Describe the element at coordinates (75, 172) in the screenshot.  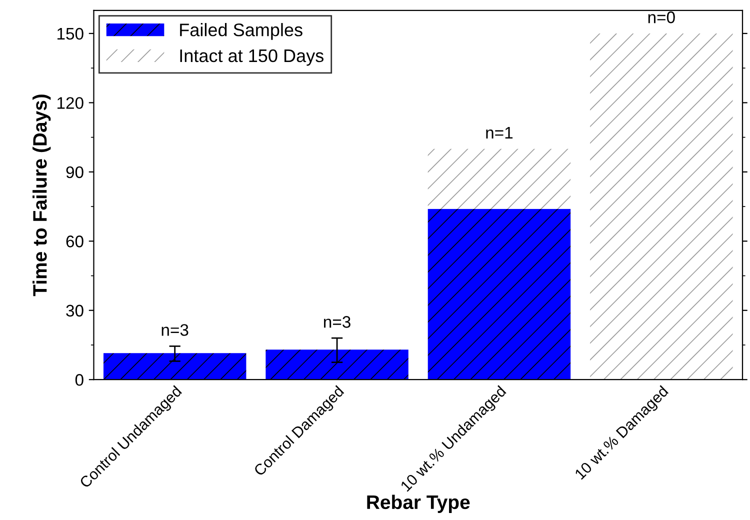
I see `y-tick-label: 90` at that location.